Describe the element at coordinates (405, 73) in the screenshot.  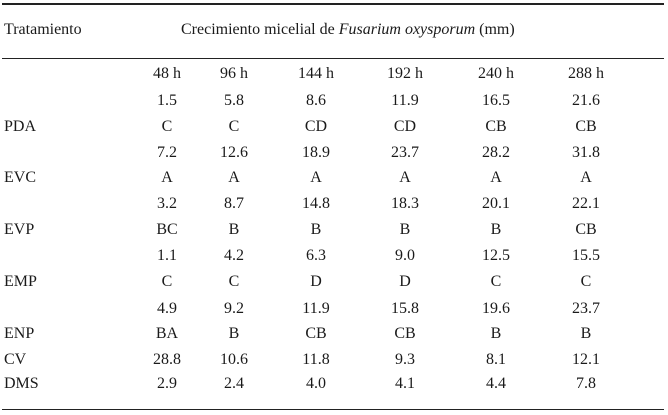
I see `column-header: 192 h` at that location.